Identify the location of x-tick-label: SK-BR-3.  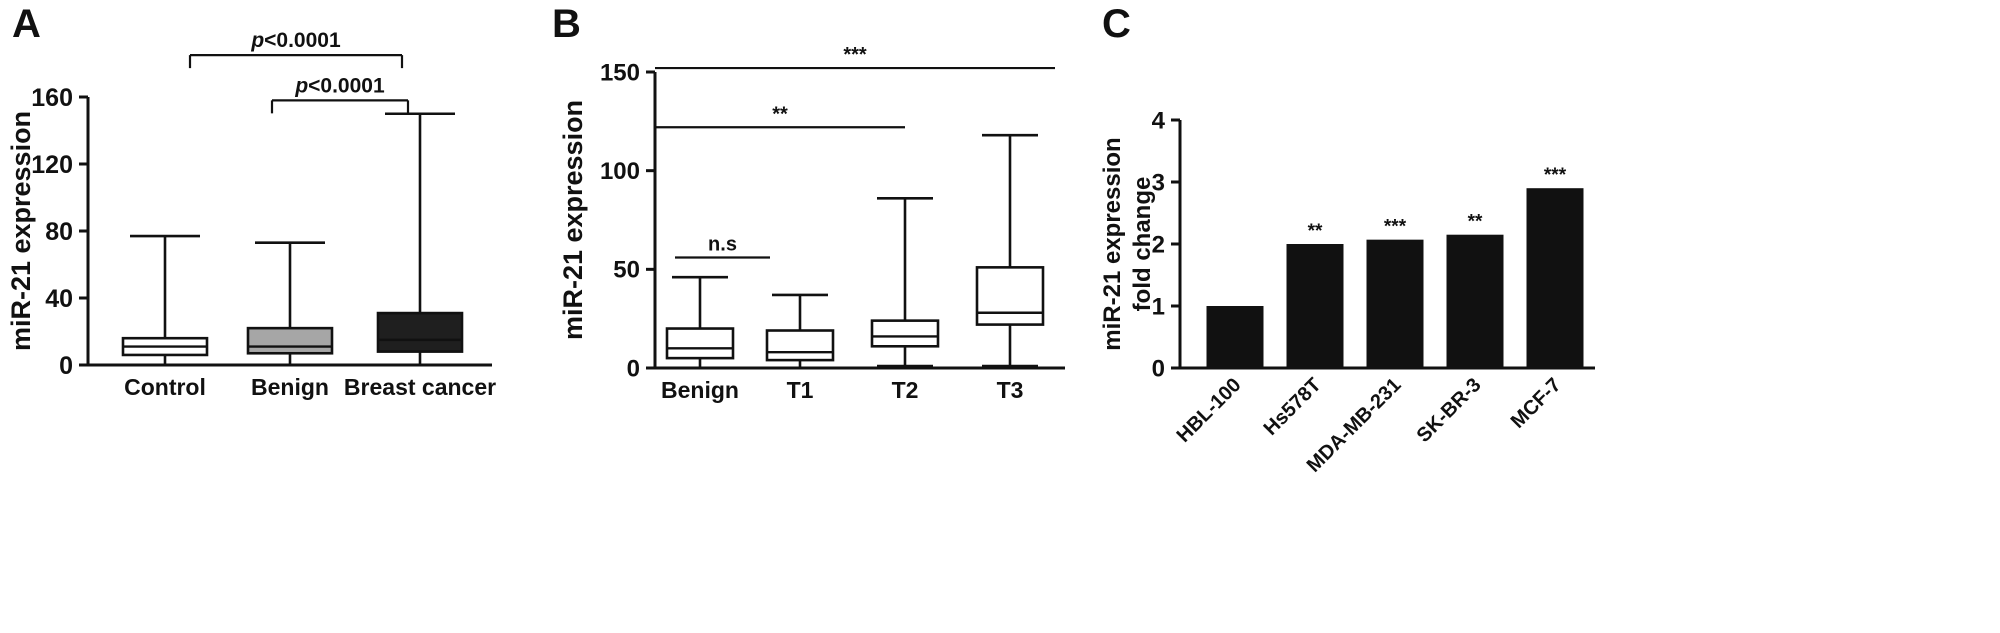
(1449, 410).